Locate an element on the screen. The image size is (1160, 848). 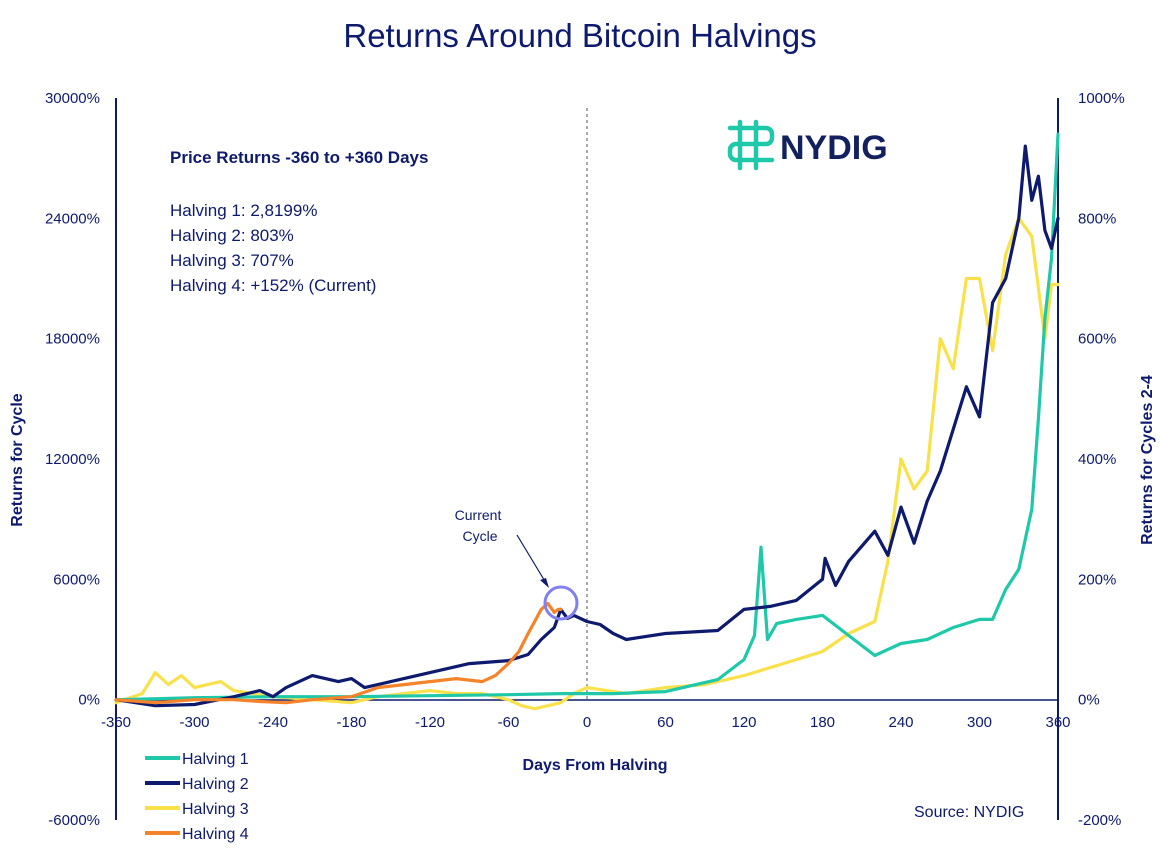
legend-label: Halving 1 is located at coordinates (215, 759).